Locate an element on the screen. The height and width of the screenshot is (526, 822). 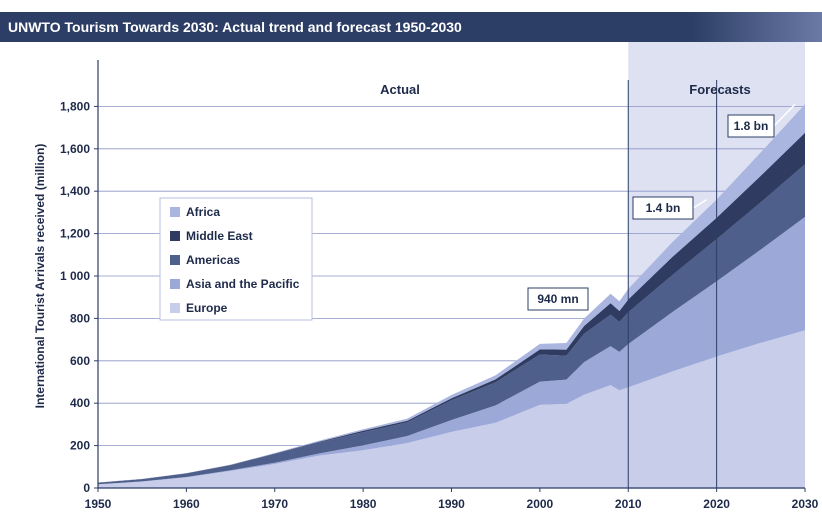
y-tick-label: 1 000 is located at coordinates (75, 276).